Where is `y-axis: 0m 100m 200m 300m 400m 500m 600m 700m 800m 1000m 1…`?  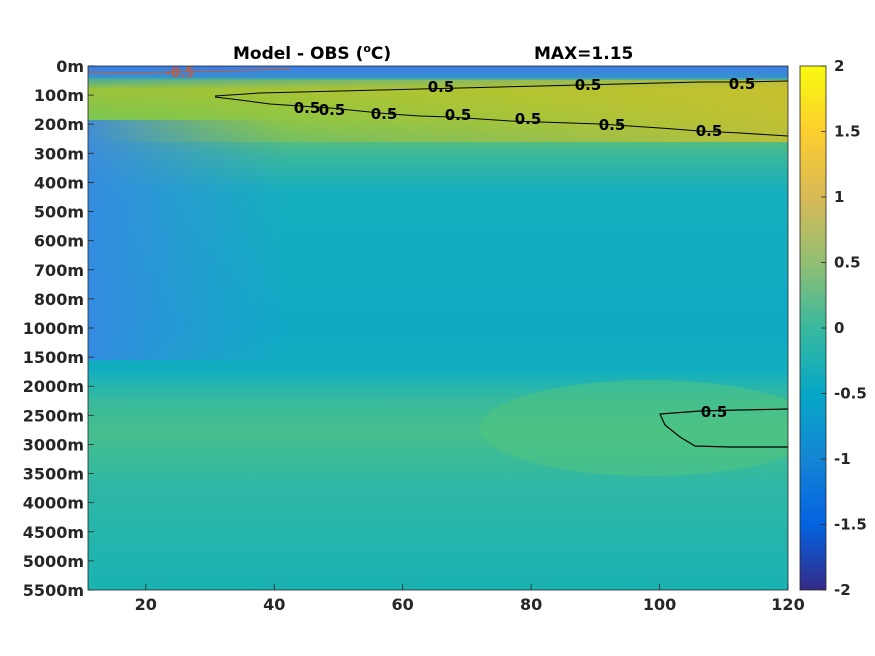
y-axis: 0m 100m 200m 300m 400m 500m 600m 700m 800m 1000m 1… is located at coordinates (58, 328).